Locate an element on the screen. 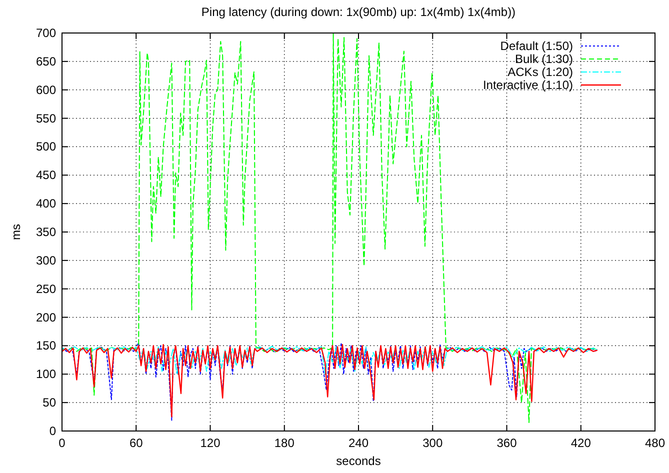 The image size is (669, 473). x-tick-label: 120 is located at coordinates (210, 443).